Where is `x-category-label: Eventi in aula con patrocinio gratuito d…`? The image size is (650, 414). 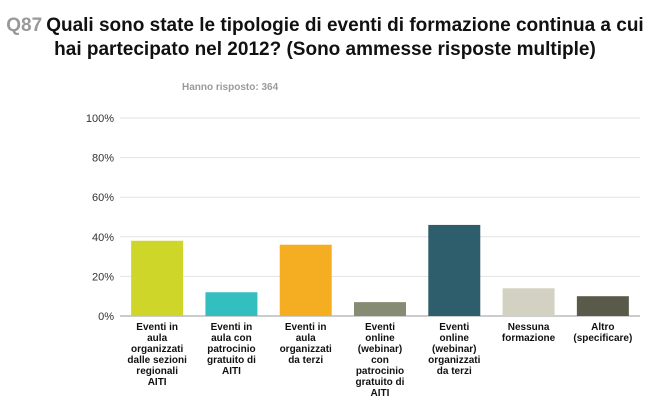 x-category-label: Eventi in aula con patrocinio gratuito d… is located at coordinates (231, 349).